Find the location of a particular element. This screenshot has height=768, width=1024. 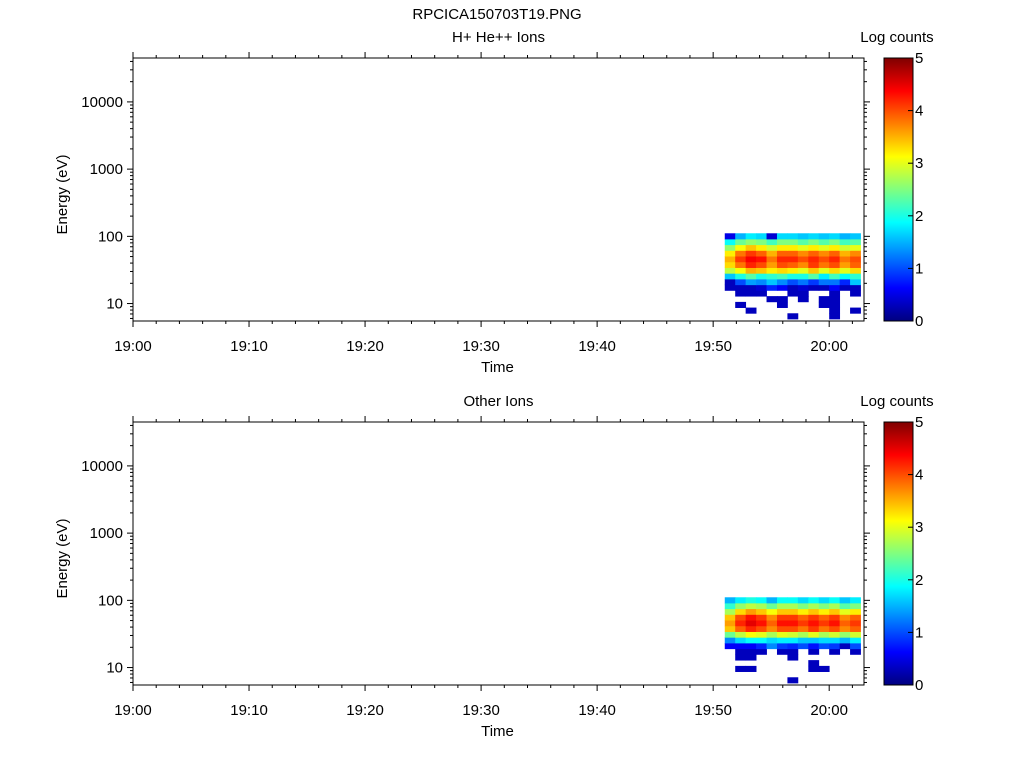

y-tick-label: 100 is located at coordinates (110, 236).